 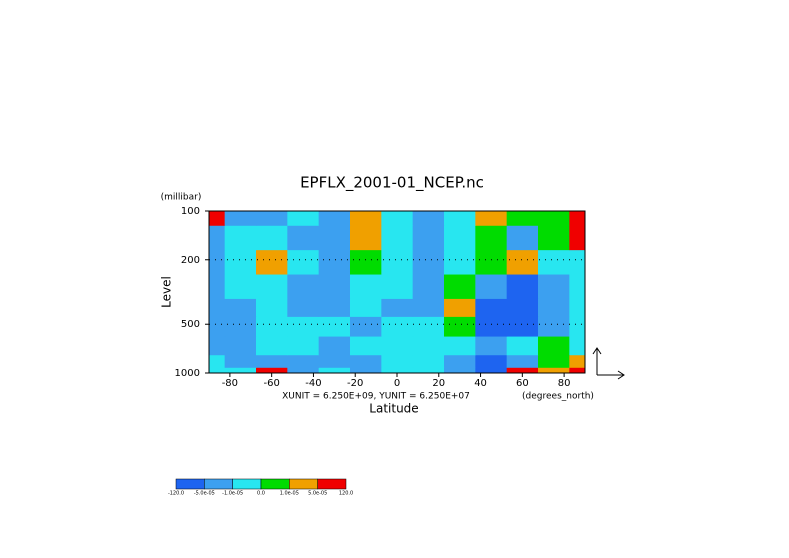 I want to click on y-tick-label: 100, so click(x=190, y=211).